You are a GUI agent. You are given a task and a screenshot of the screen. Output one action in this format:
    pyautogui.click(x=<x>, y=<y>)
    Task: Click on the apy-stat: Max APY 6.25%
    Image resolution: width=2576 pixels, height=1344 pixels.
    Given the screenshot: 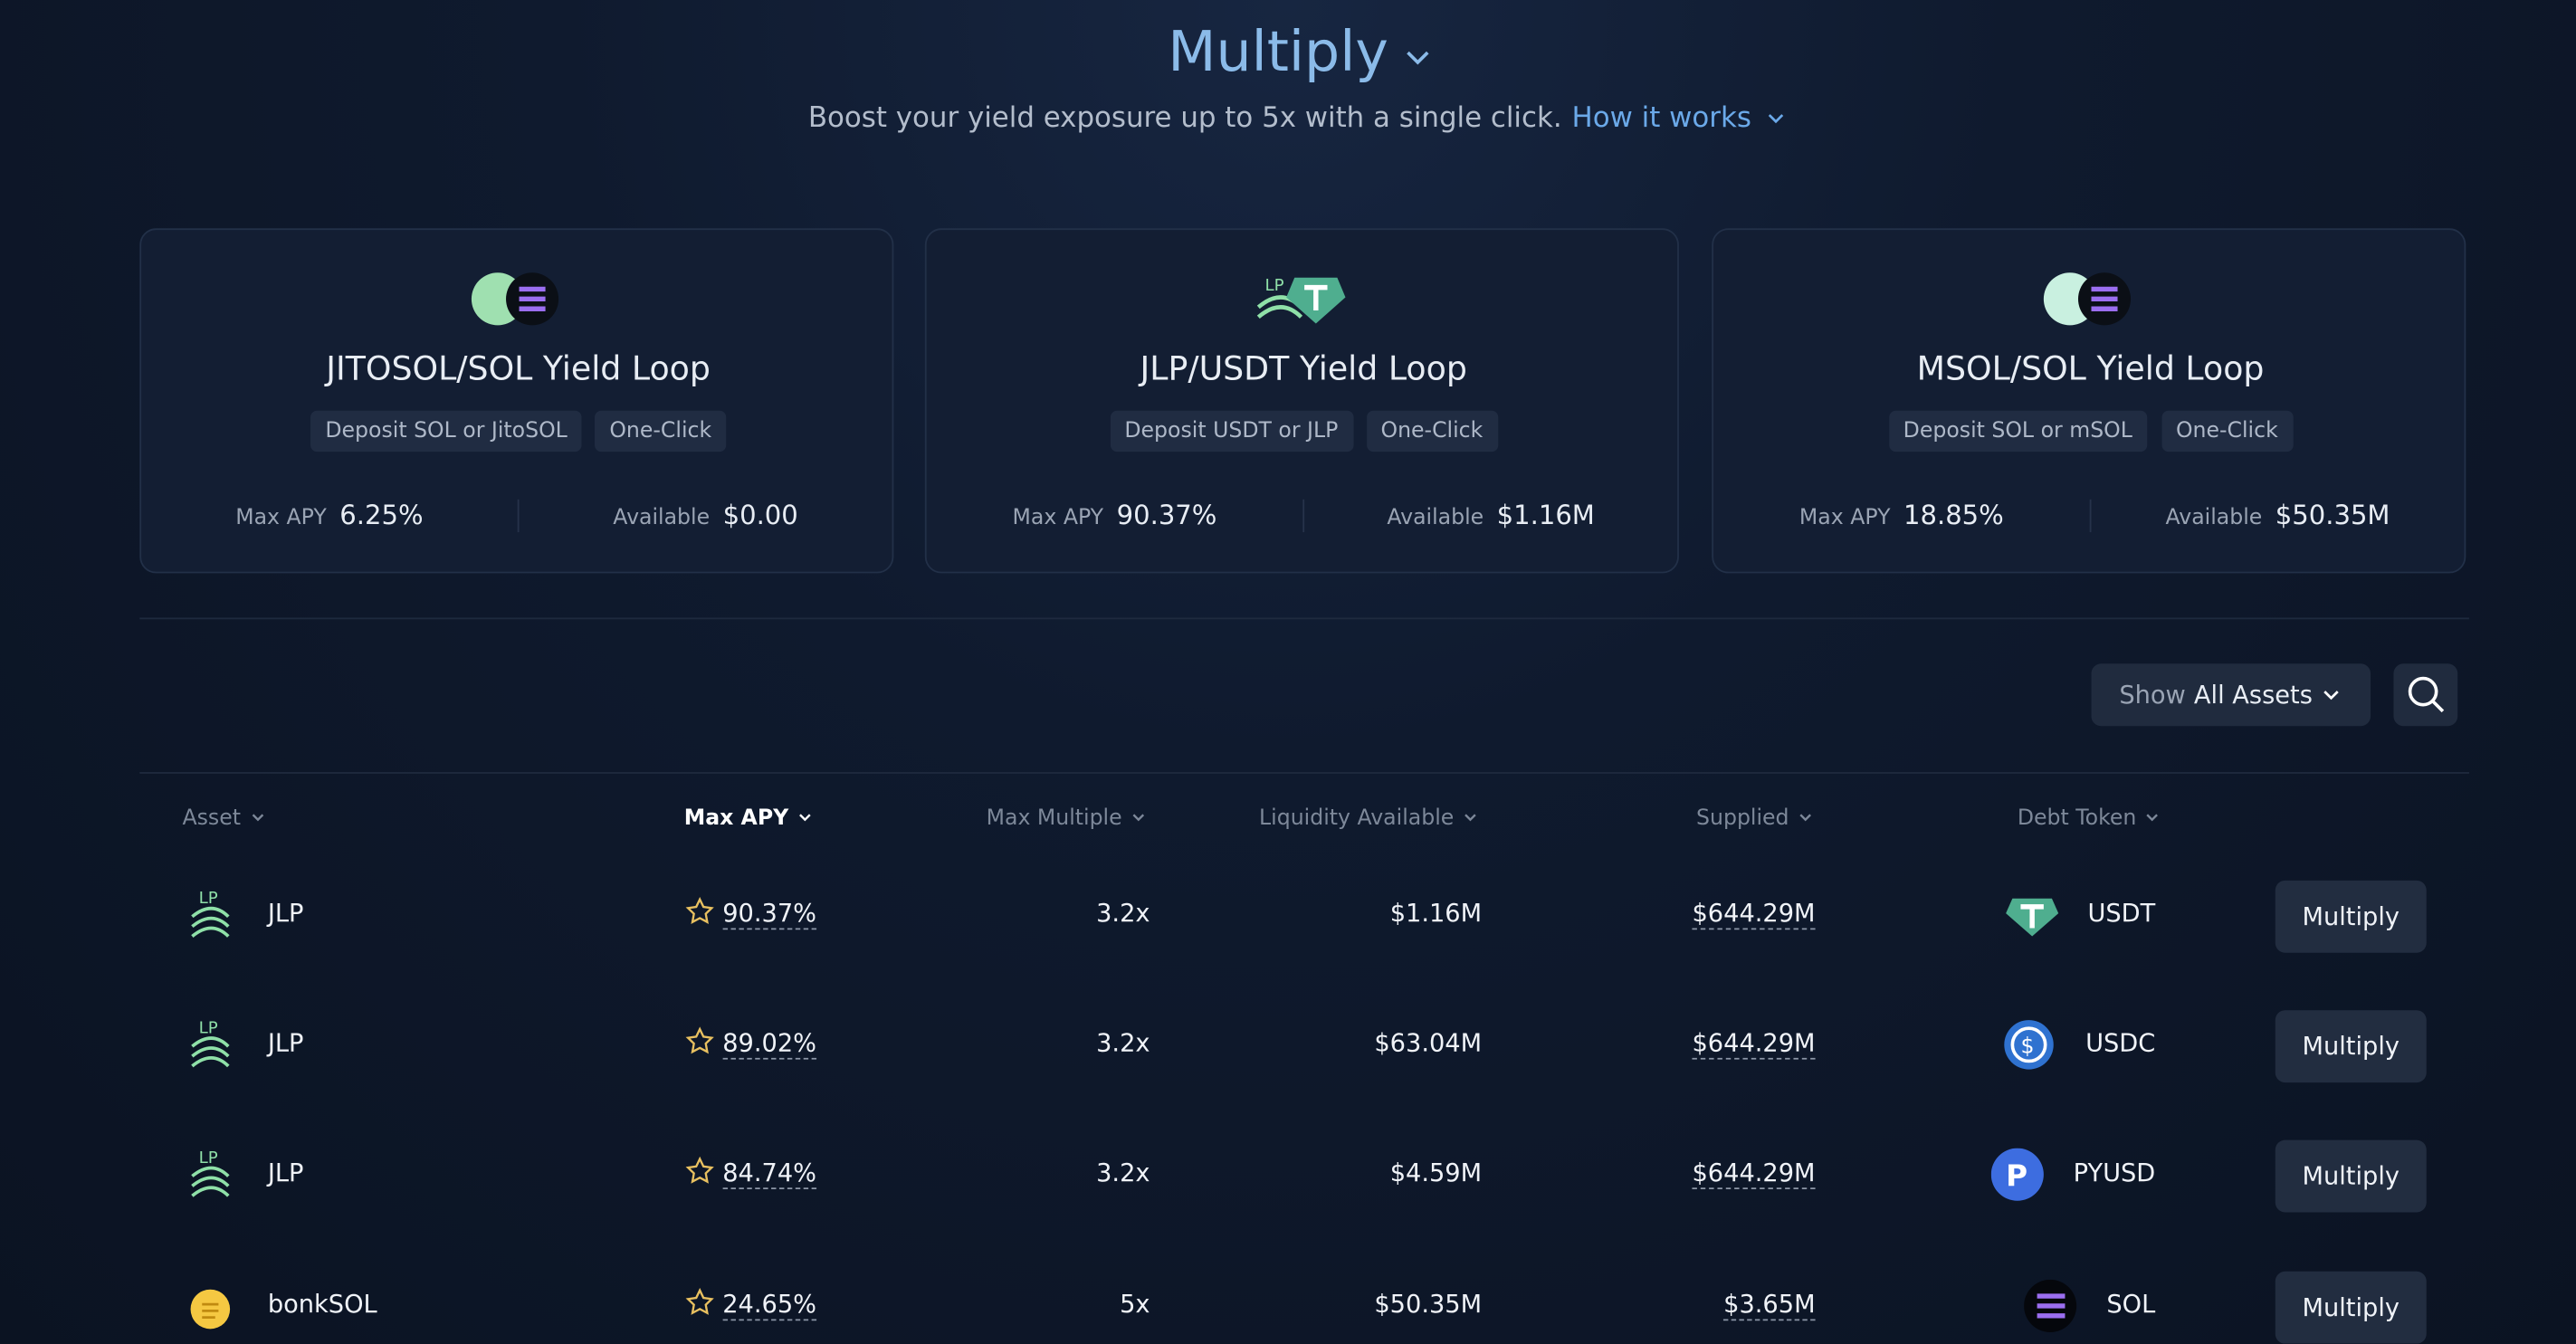 What is the action you would take?
    pyautogui.click(x=330, y=515)
    